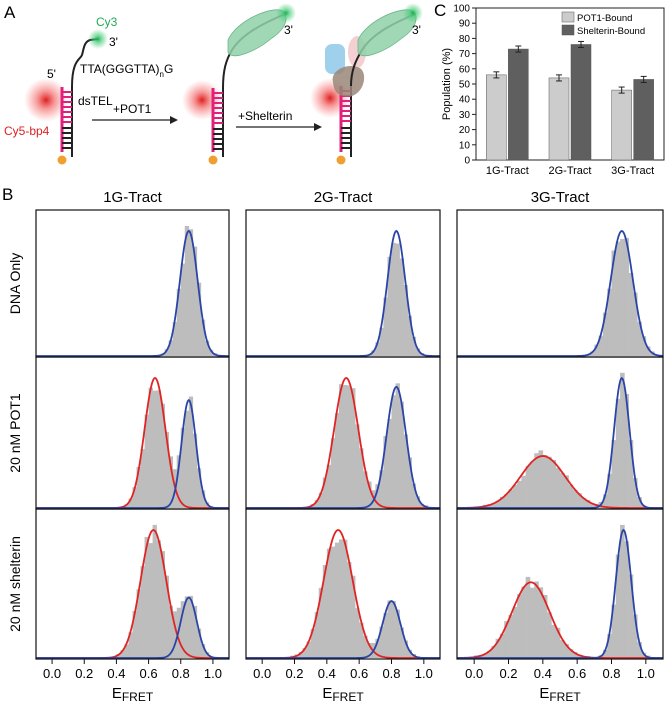 The width and height of the screenshot is (666, 708). What do you see at coordinates (560, 584) in the screenshot?
I see `histogram-cell-r2-c2` at bounding box center [560, 584].